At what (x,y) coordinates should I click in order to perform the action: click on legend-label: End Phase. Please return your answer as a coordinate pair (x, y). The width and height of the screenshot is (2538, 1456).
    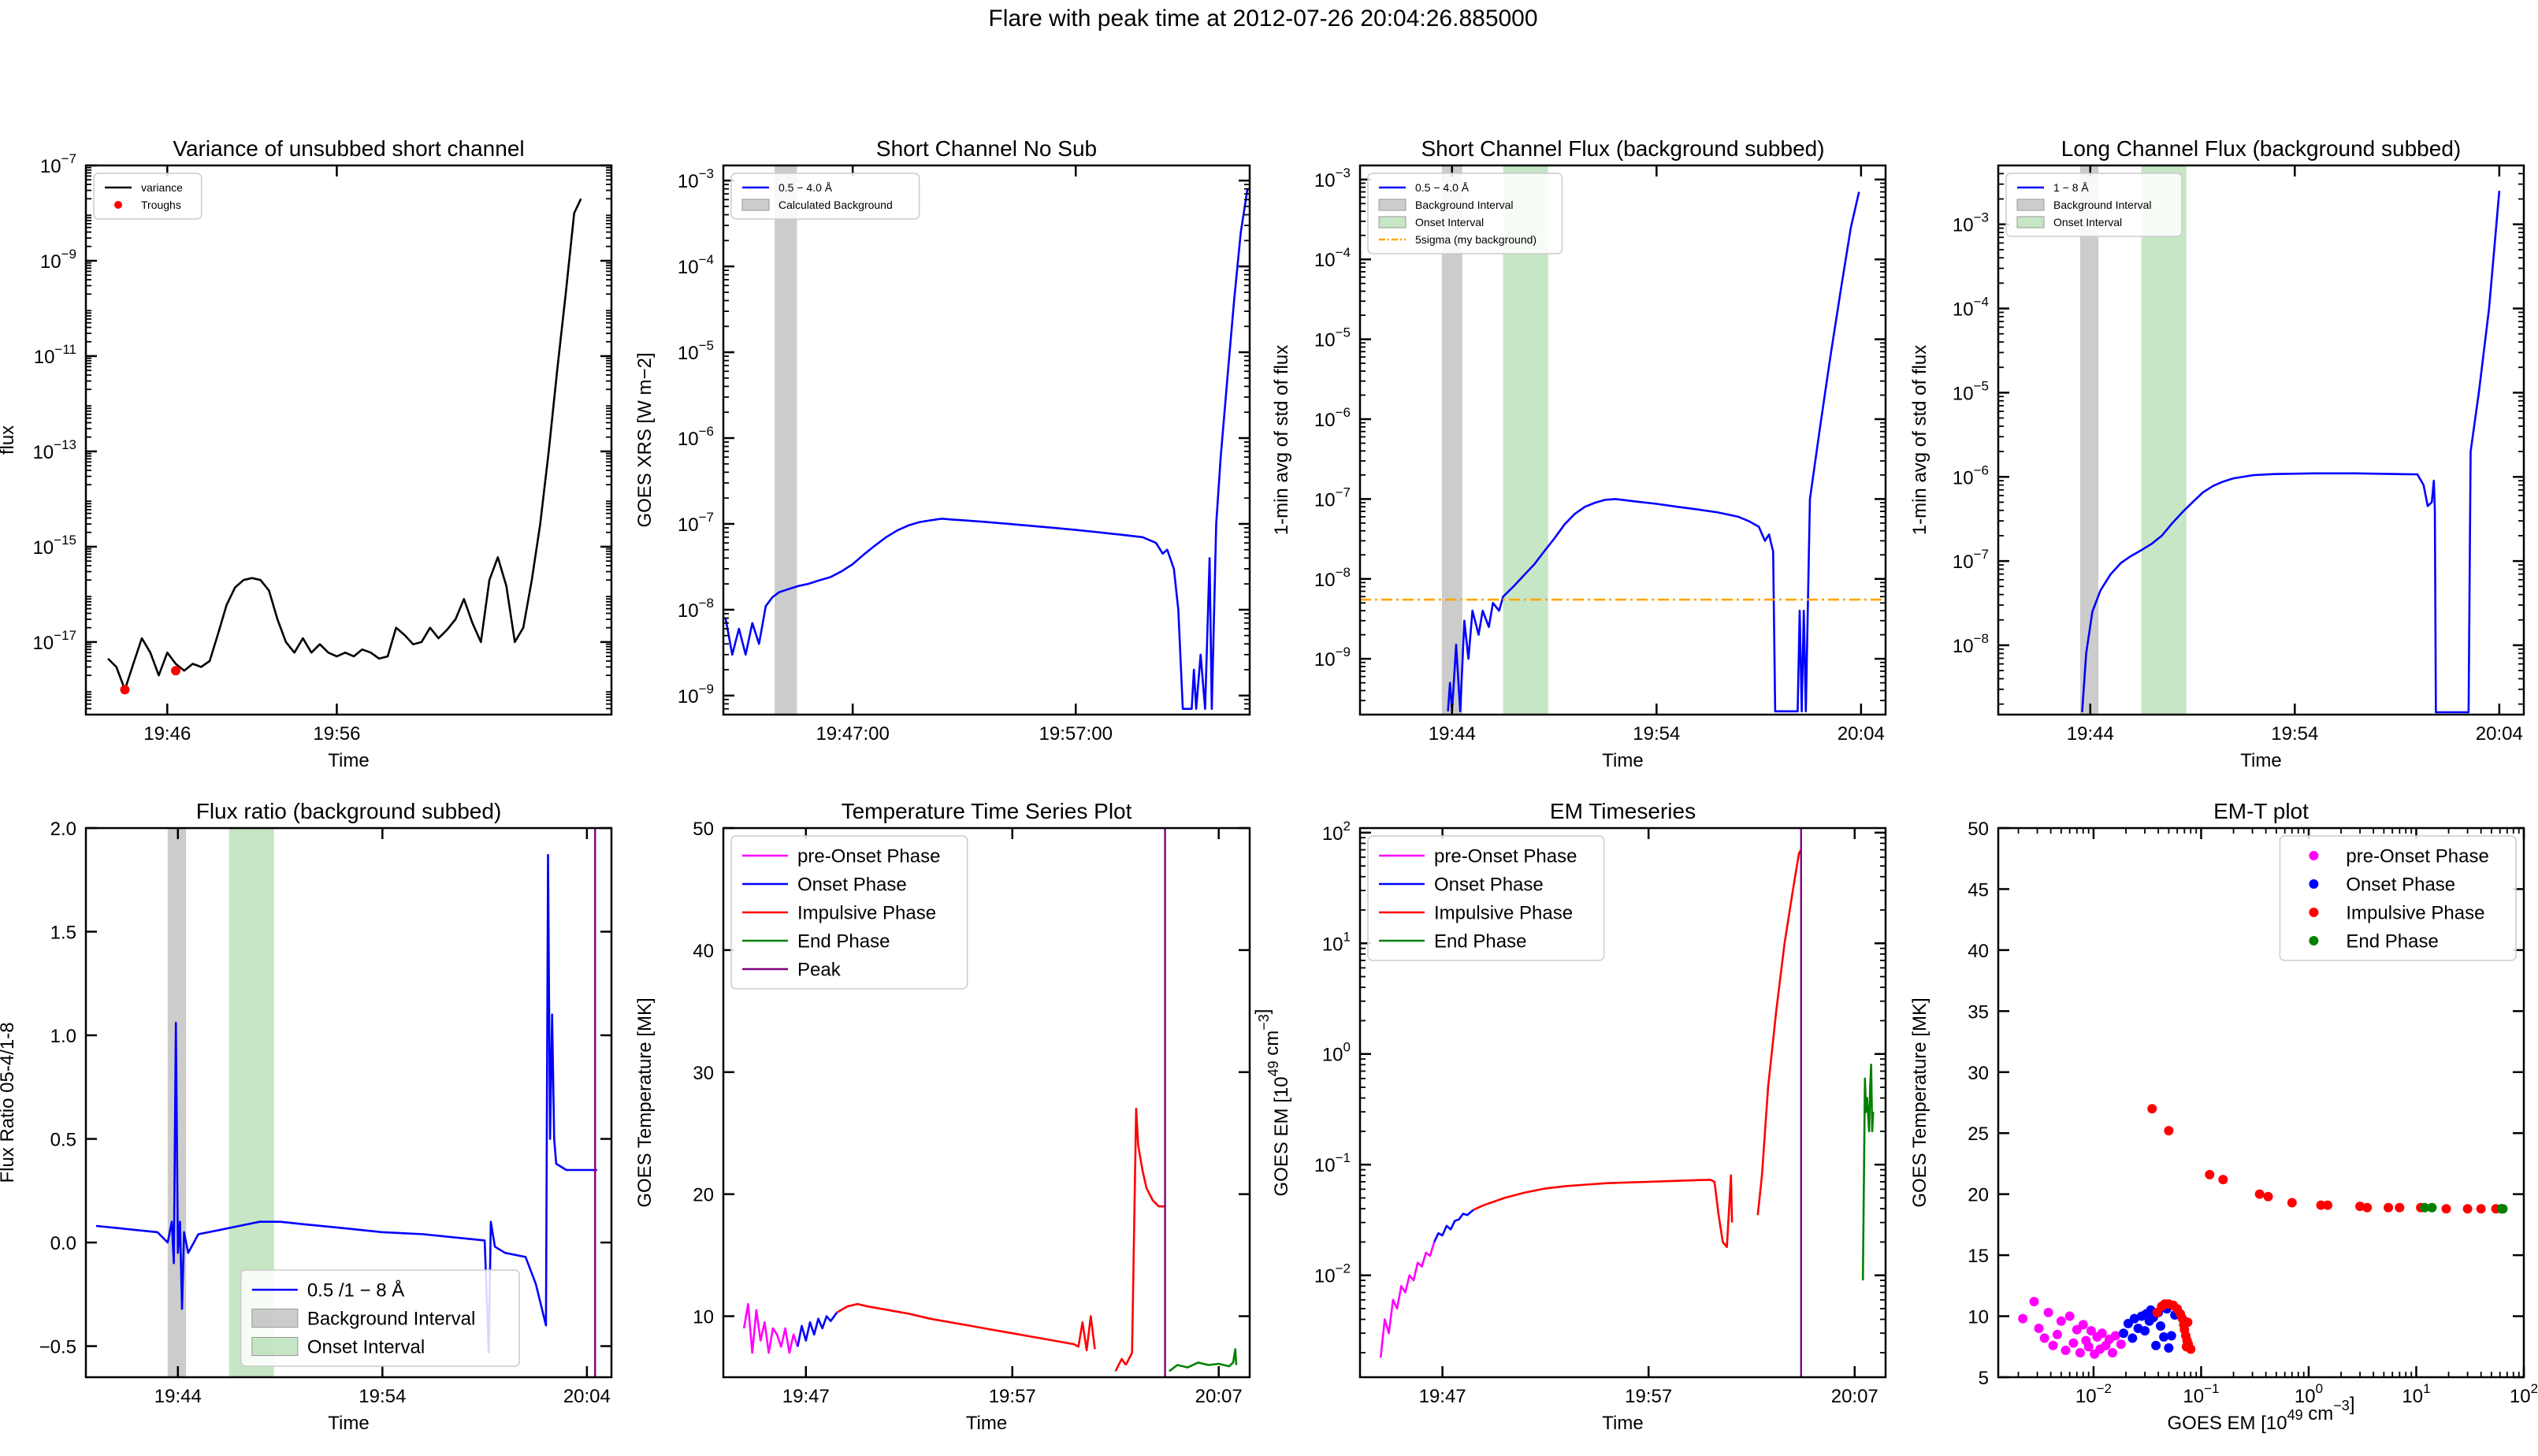
    Looking at the image, I should click on (2392, 942).